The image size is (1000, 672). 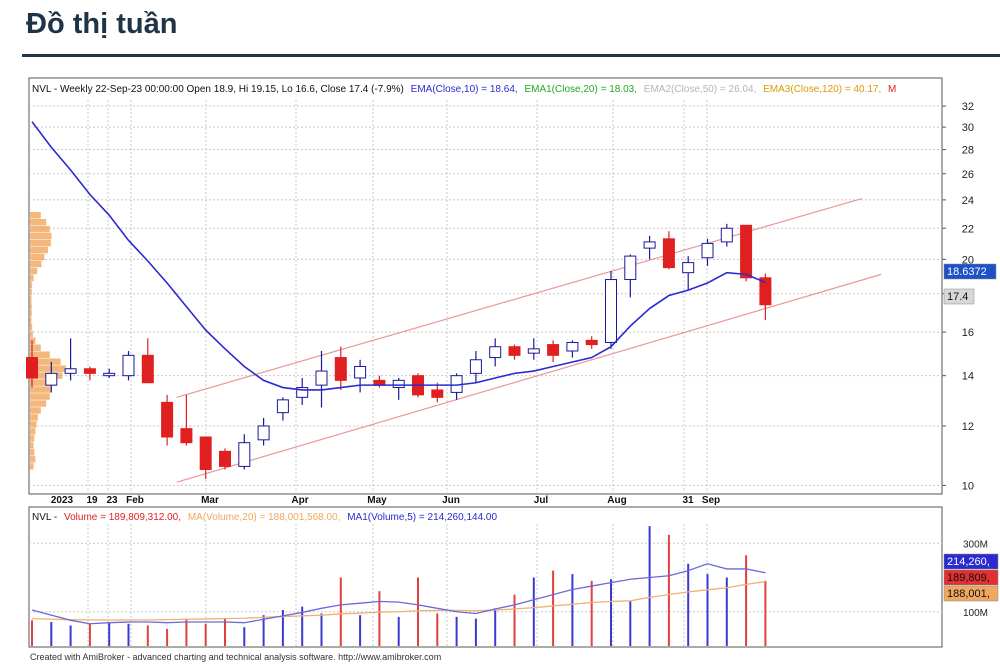 What do you see at coordinates (102, 24) in the screenshot?
I see `page-title: Đồ thị tuần` at bounding box center [102, 24].